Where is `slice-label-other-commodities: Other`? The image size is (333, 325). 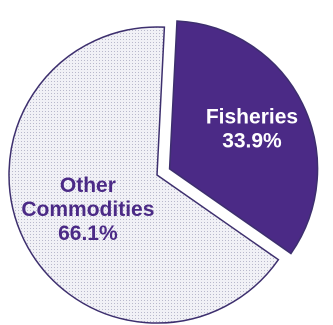 slice-label-other-commodities: Other is located at coordinates (88, 185).